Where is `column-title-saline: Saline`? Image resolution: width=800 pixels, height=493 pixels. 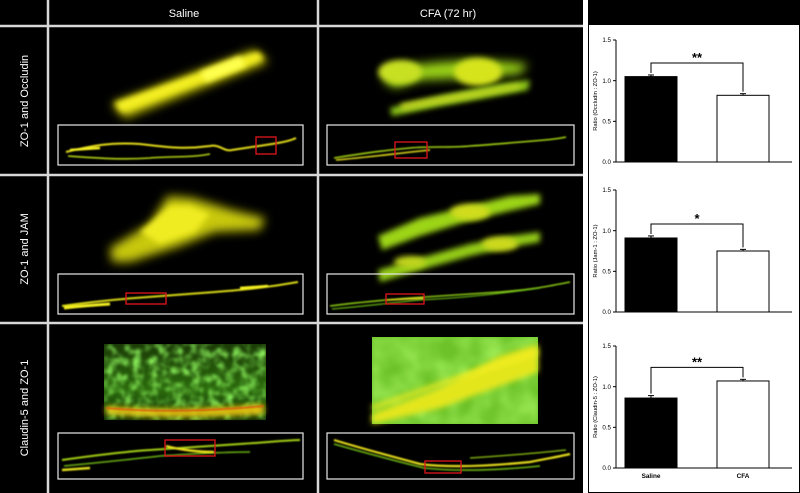 column-title-saline: Saline is located at coordinates (184, 14).